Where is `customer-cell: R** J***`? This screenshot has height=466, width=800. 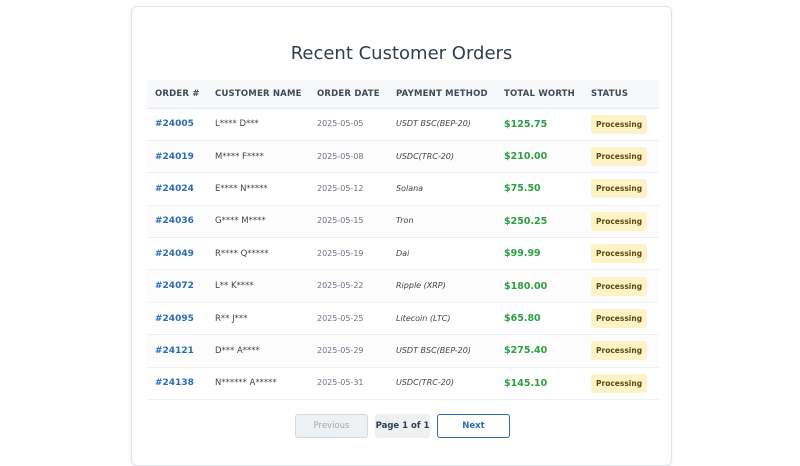
customer-cell: R** J*** is located at coordinates (258, 318).